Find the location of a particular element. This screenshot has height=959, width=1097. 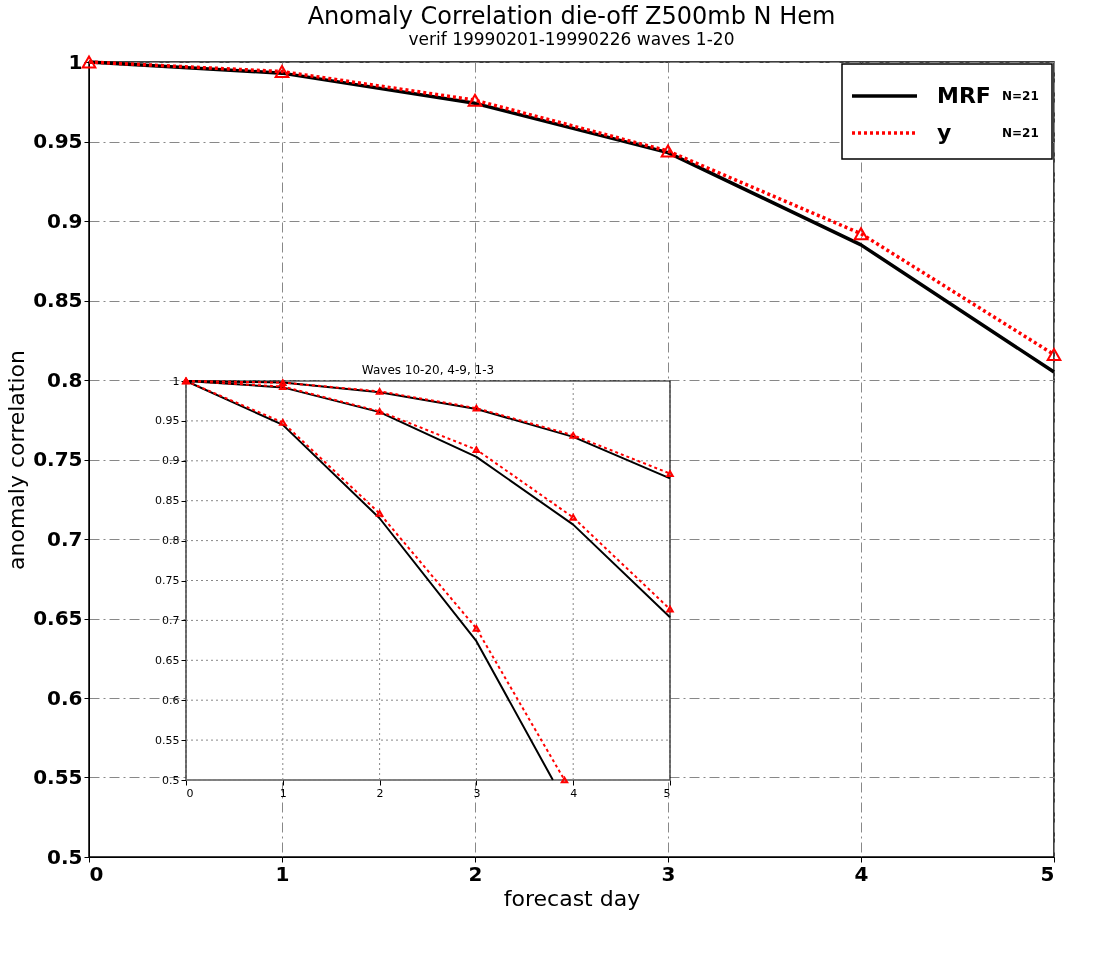

chart-title: Anomaly Correlation die-off Z500mb N Hem is located at coordinates (571, 16).